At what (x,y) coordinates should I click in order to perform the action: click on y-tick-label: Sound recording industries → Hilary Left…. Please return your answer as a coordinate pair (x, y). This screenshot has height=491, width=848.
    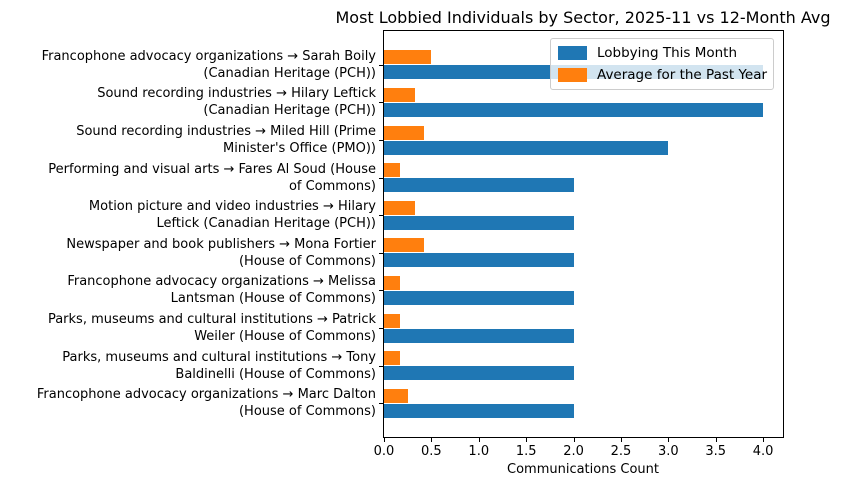
    Looking at the image, I should click on (236, 102).